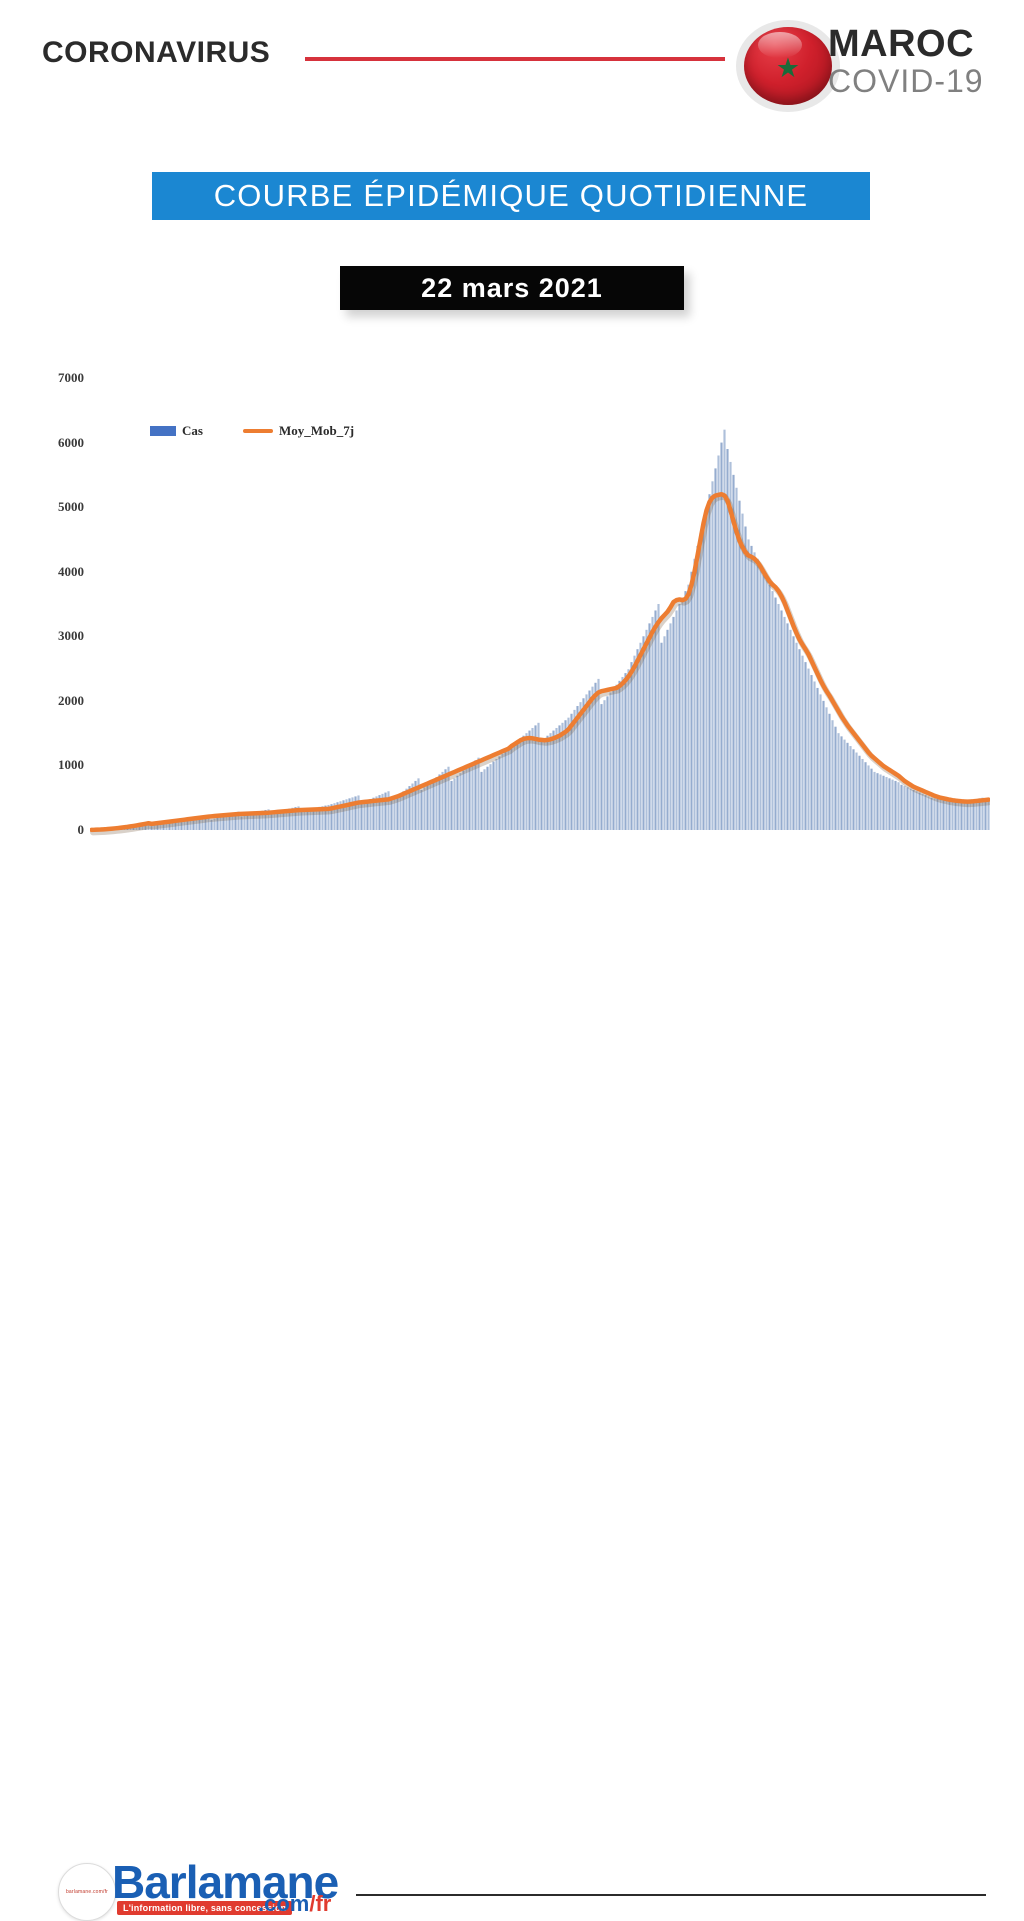  What do you see at coordinates (71, 700) in the screenshot?
I see `y-axis-tick: 2000` at bounding box center [71, 700].